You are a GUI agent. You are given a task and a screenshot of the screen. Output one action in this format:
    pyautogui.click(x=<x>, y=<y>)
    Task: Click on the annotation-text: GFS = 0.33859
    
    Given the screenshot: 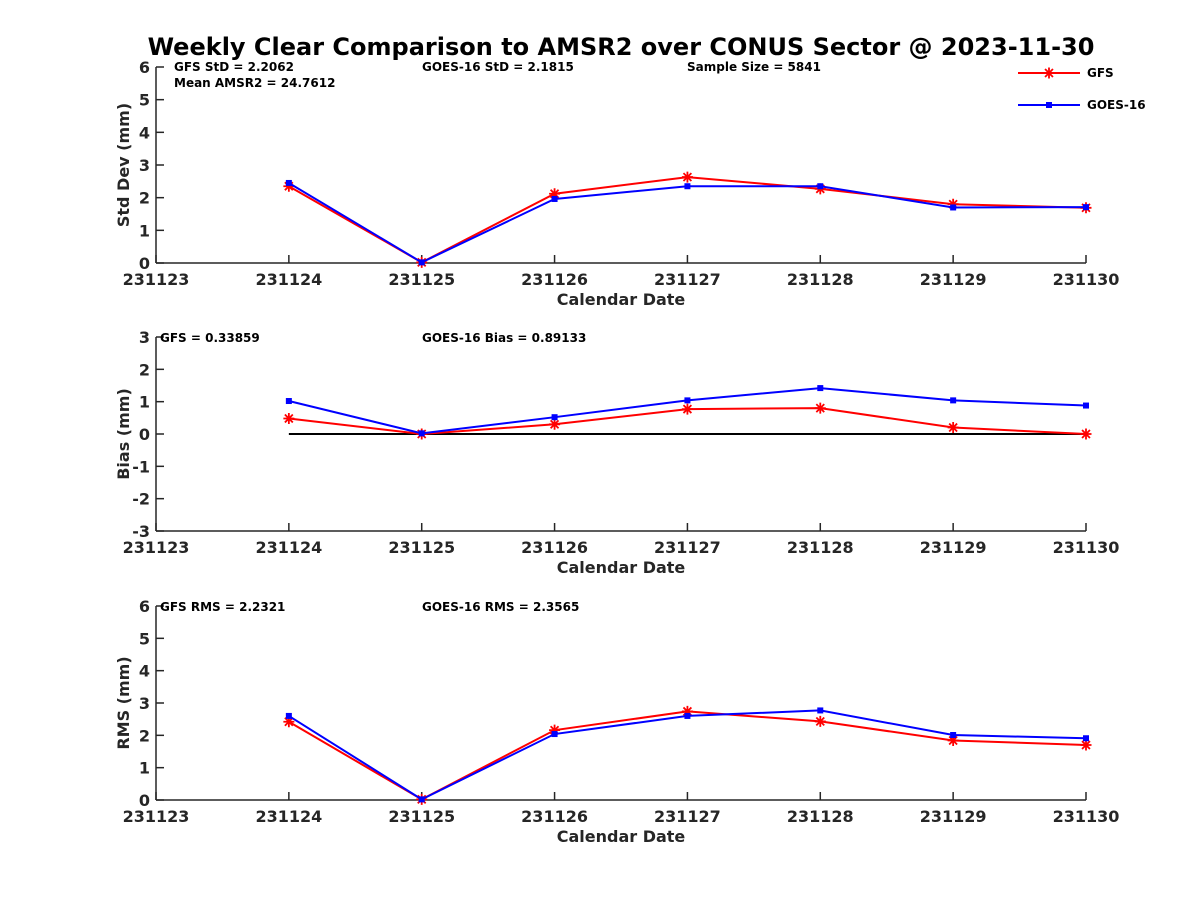 What is the action you would take?
    pyautogui.click(x=210, y=338)
    